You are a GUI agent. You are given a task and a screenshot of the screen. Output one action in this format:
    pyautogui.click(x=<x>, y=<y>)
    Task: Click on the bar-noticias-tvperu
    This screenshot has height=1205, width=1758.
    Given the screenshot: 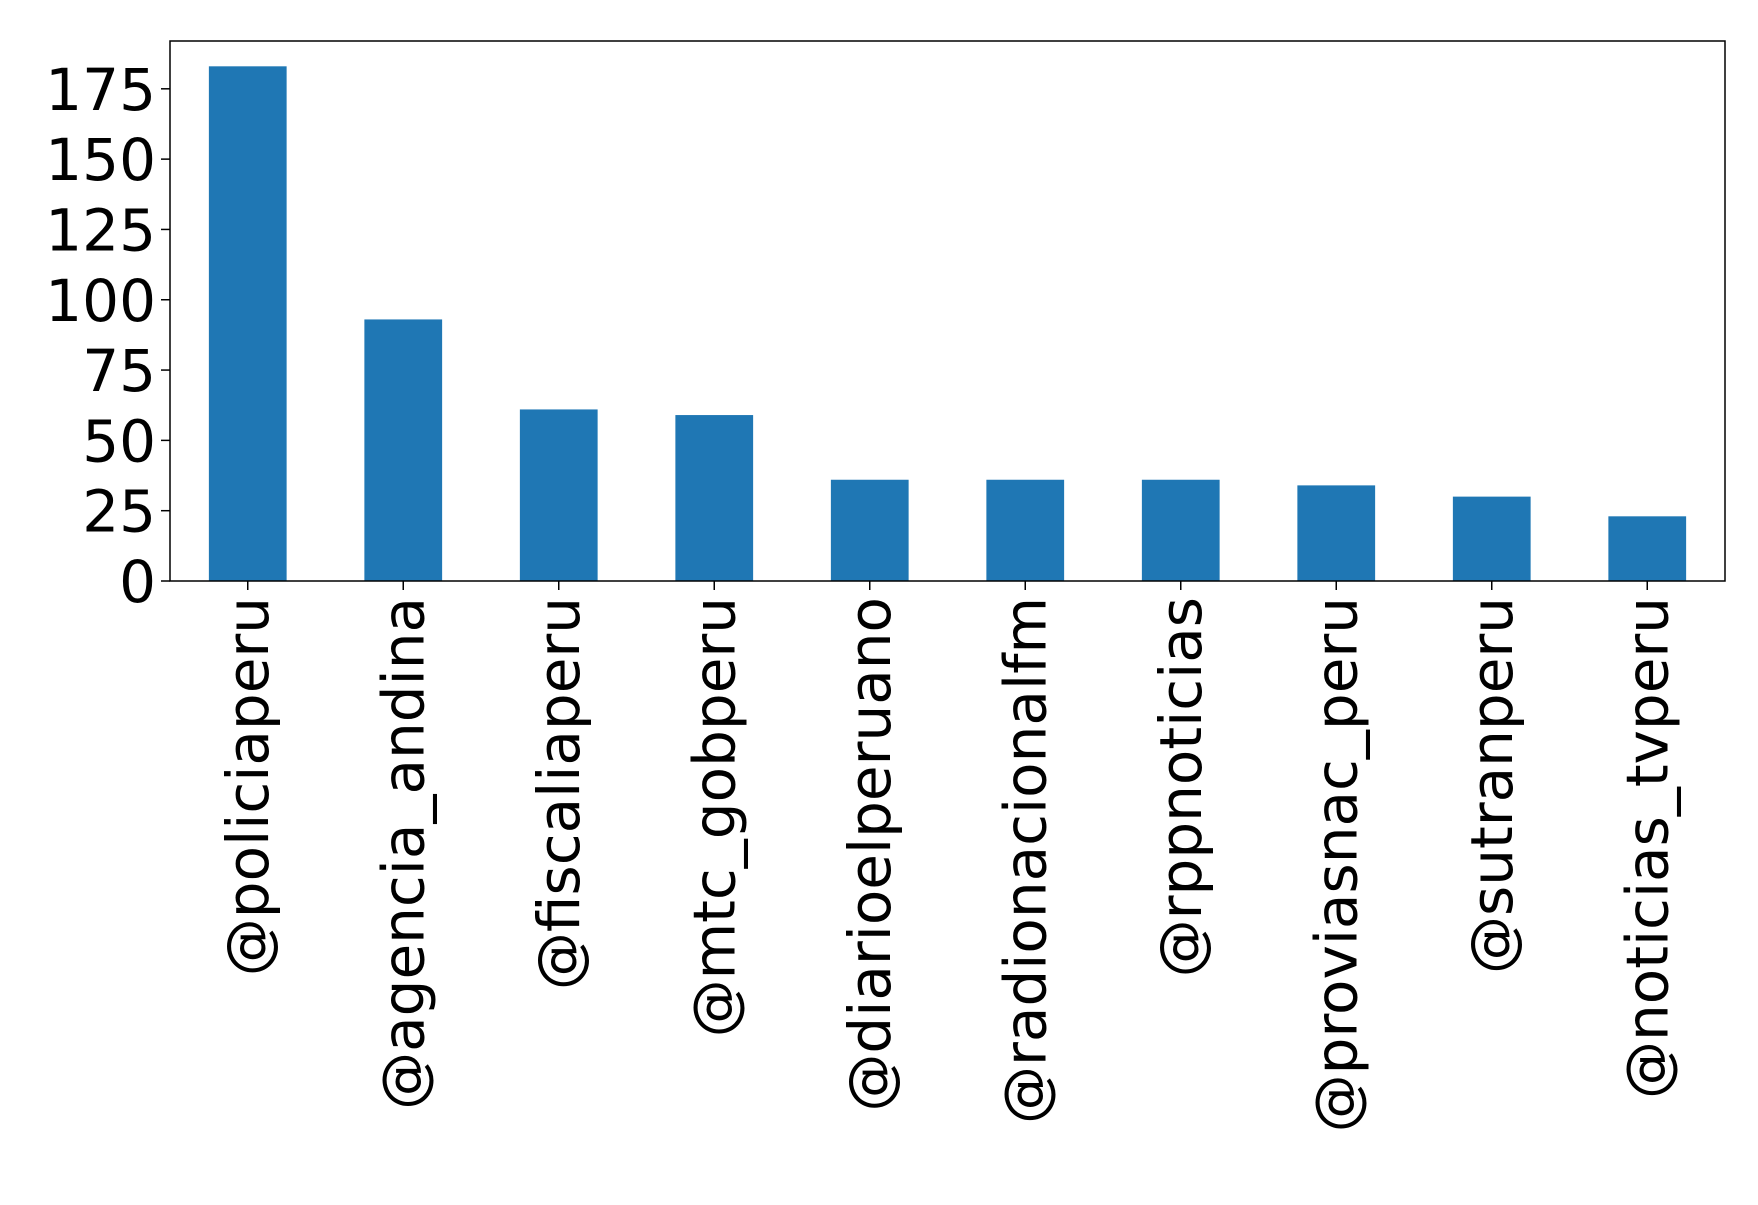 What is the action you would take?
    pyautogui.click(x=1647, y=548)
    